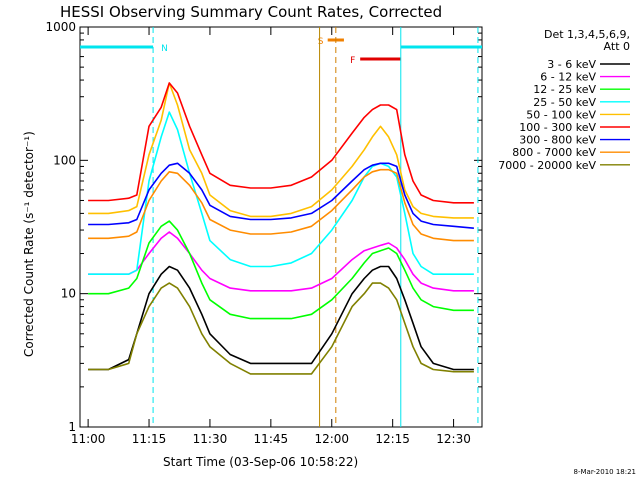 This screenshot has height=480, width=640. What do you see at coordinates (605, 472) in the screenshot?
I see `footer-date: 8-Mar-2010 18:21` at bounding box center [605, 472].